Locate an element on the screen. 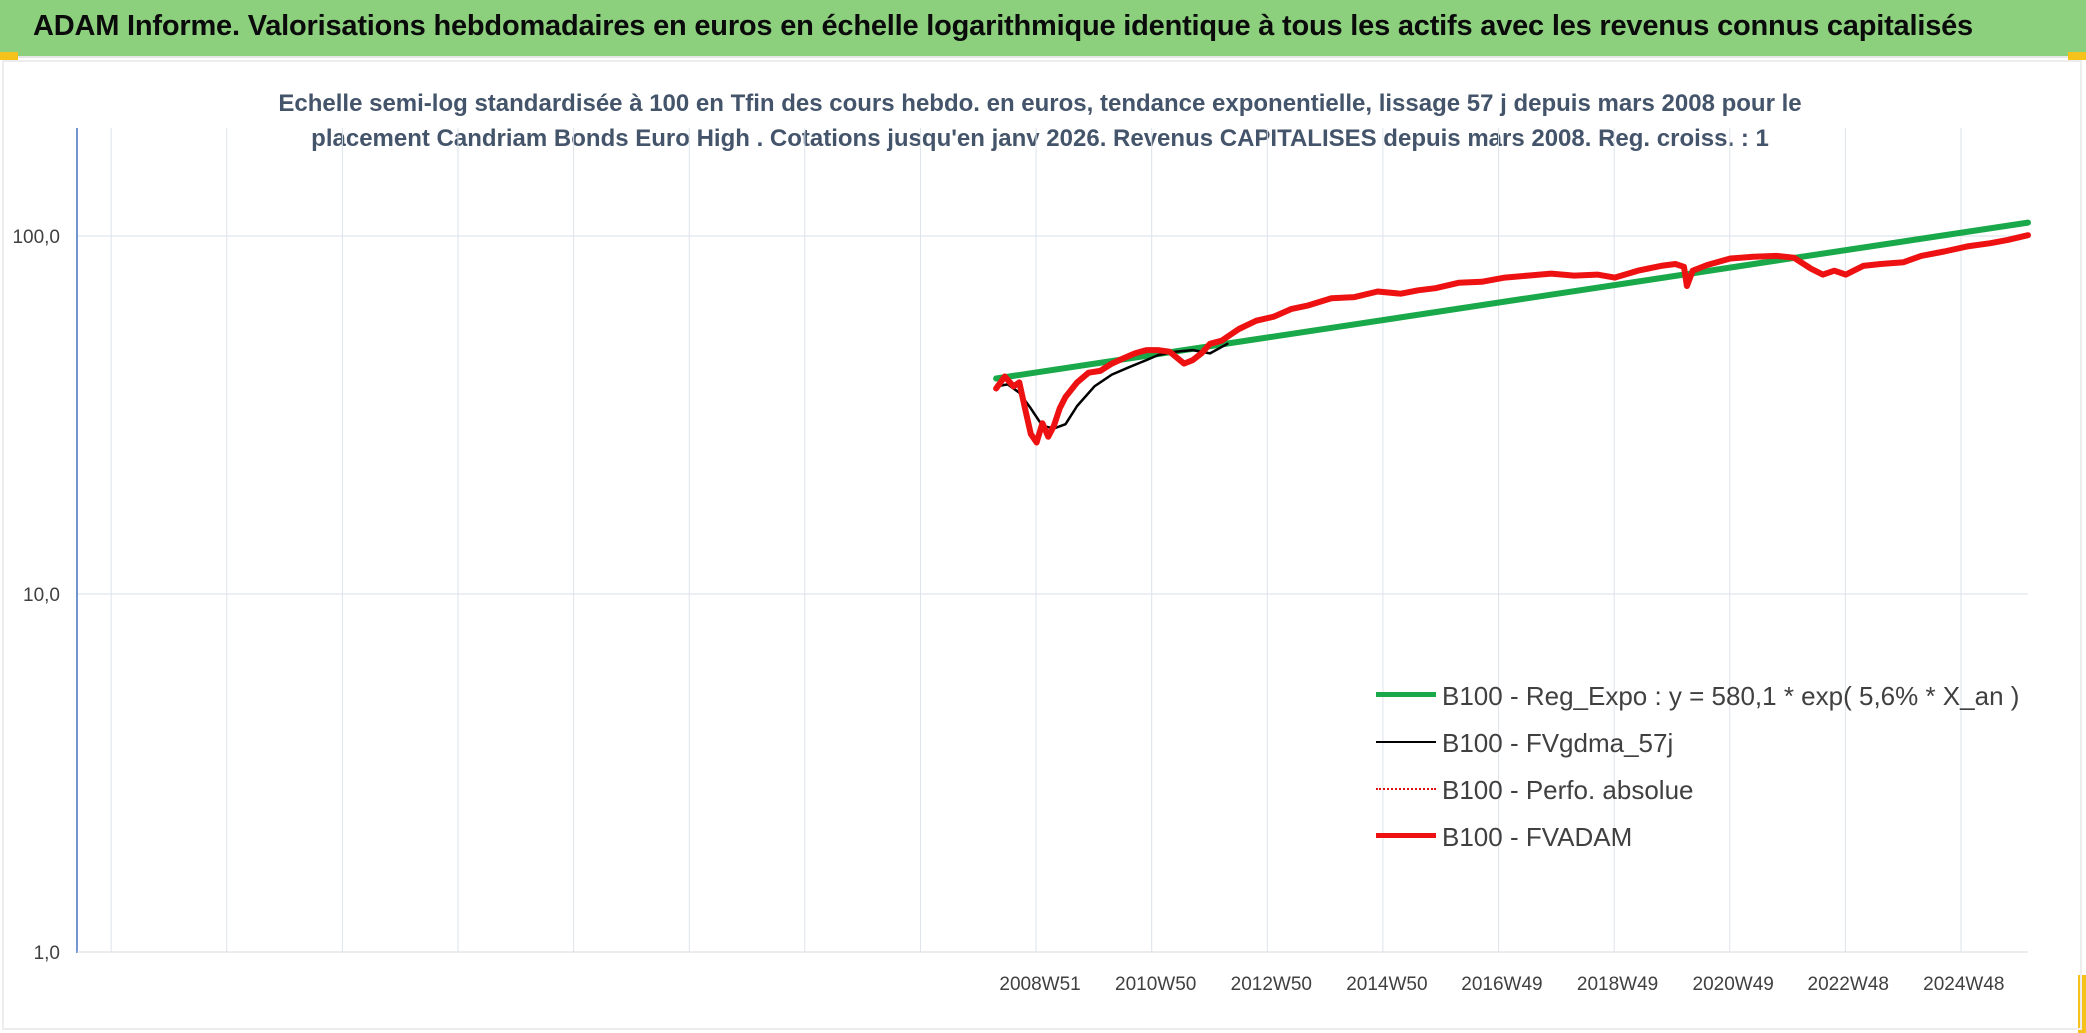 Image resolution: width=2086 pixels, height=1033 pixels. legend-label-fvadam: B100 - FVADAM is located at coordinates (1537, 837).